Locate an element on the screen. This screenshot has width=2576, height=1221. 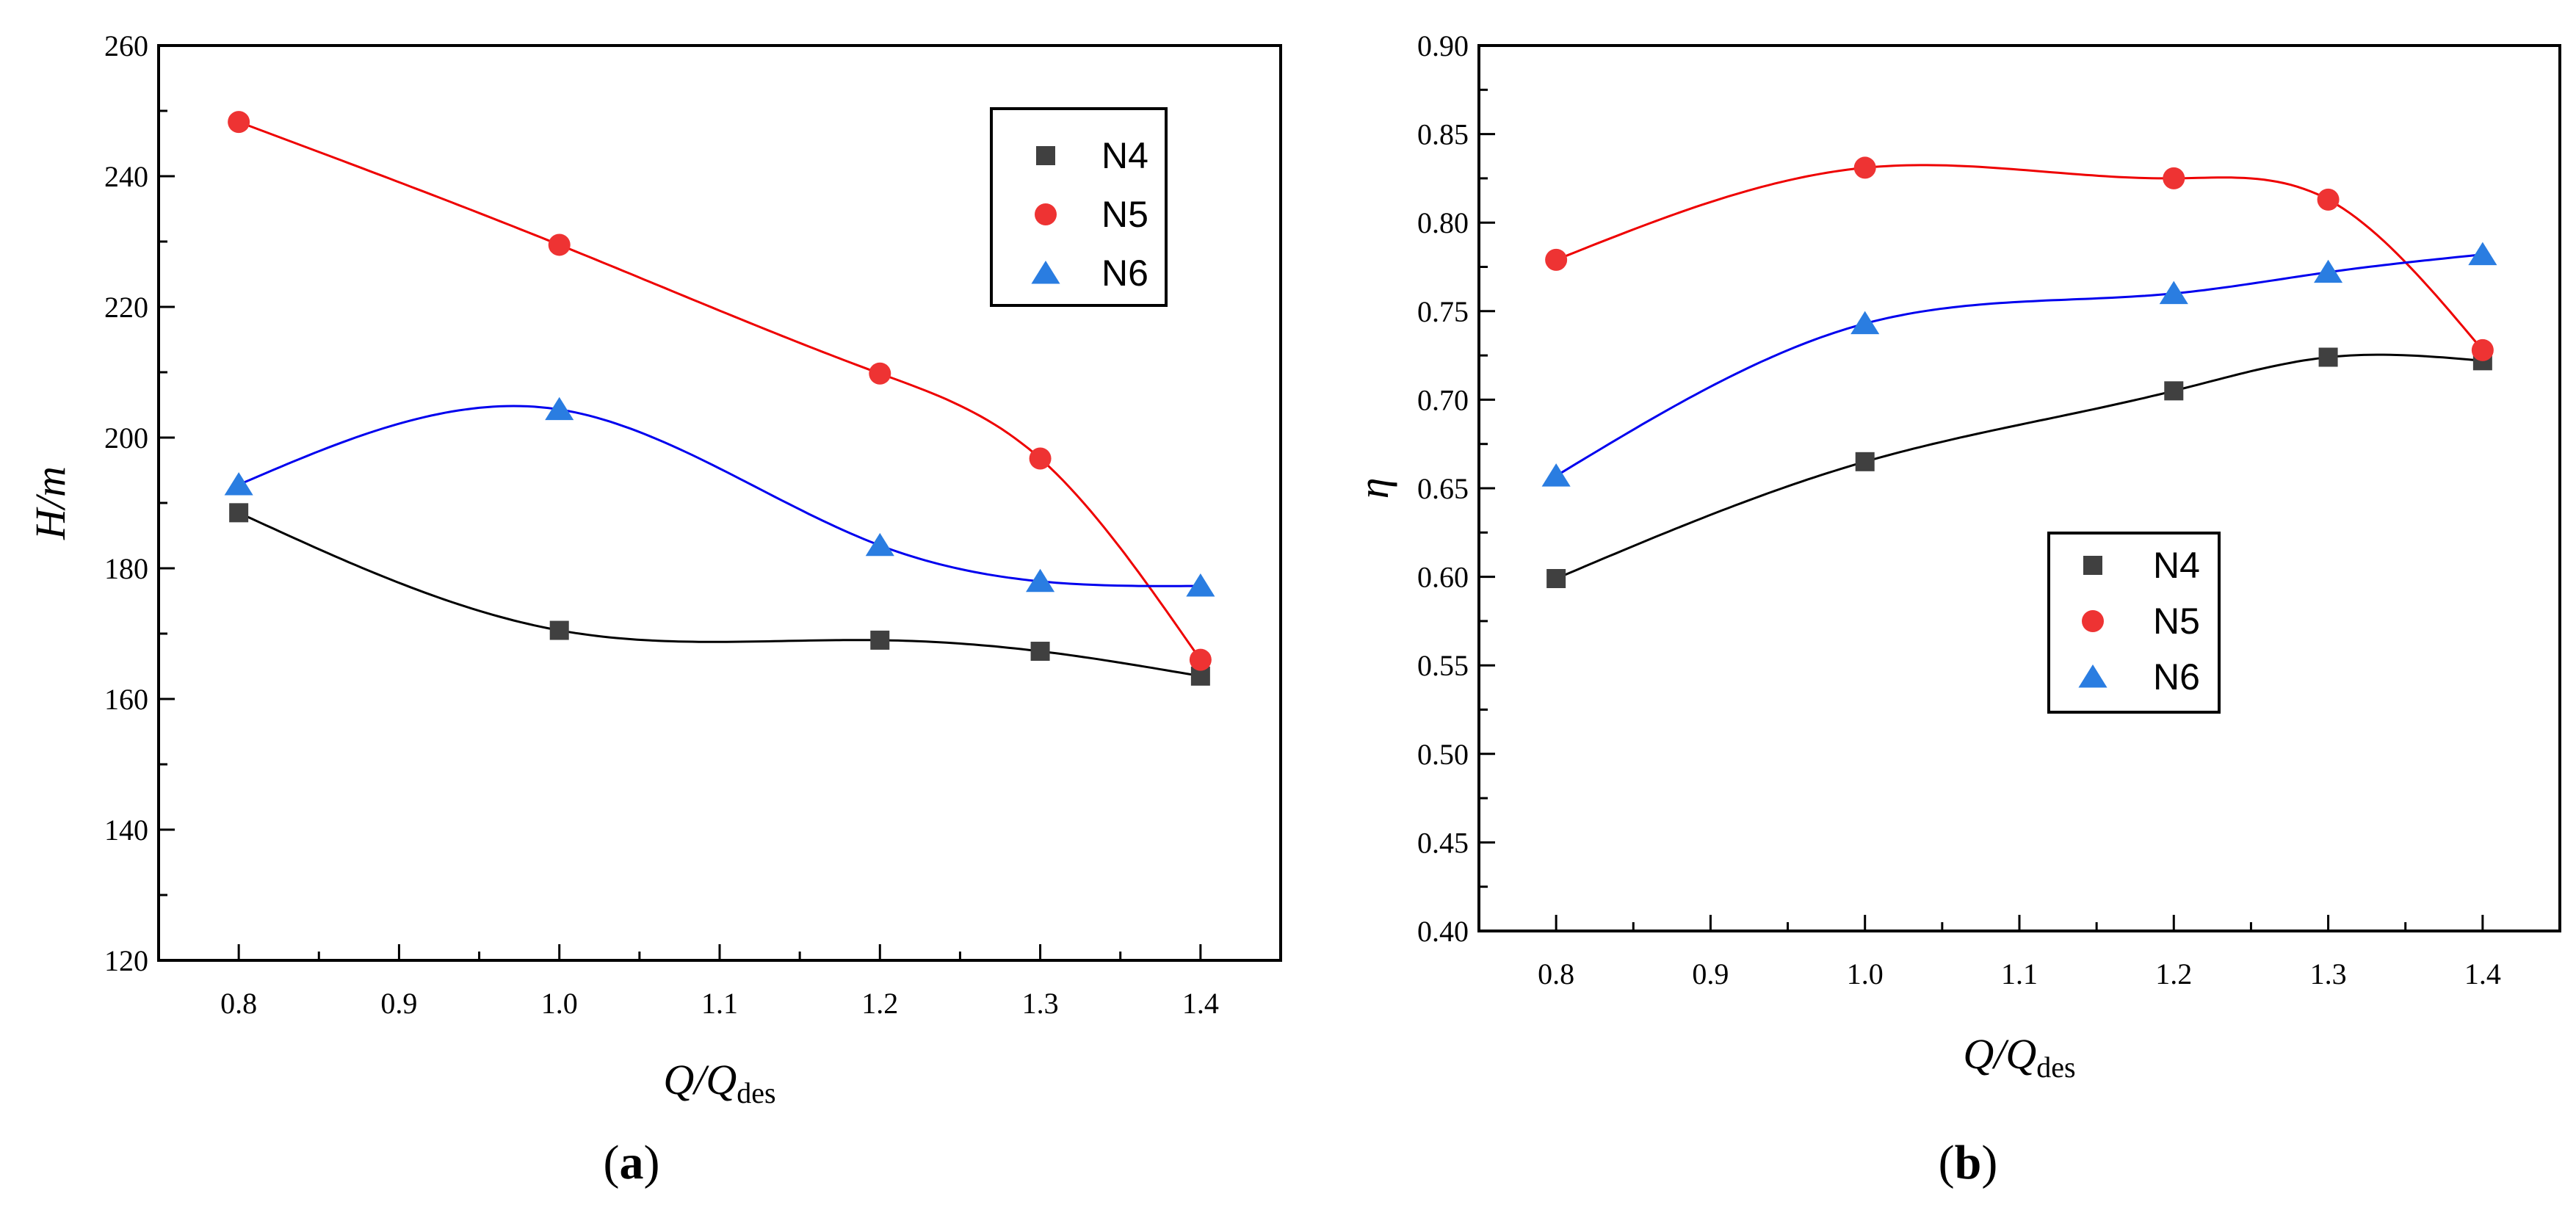
y-tick-label: 200 is located at coordinates (126, 437).